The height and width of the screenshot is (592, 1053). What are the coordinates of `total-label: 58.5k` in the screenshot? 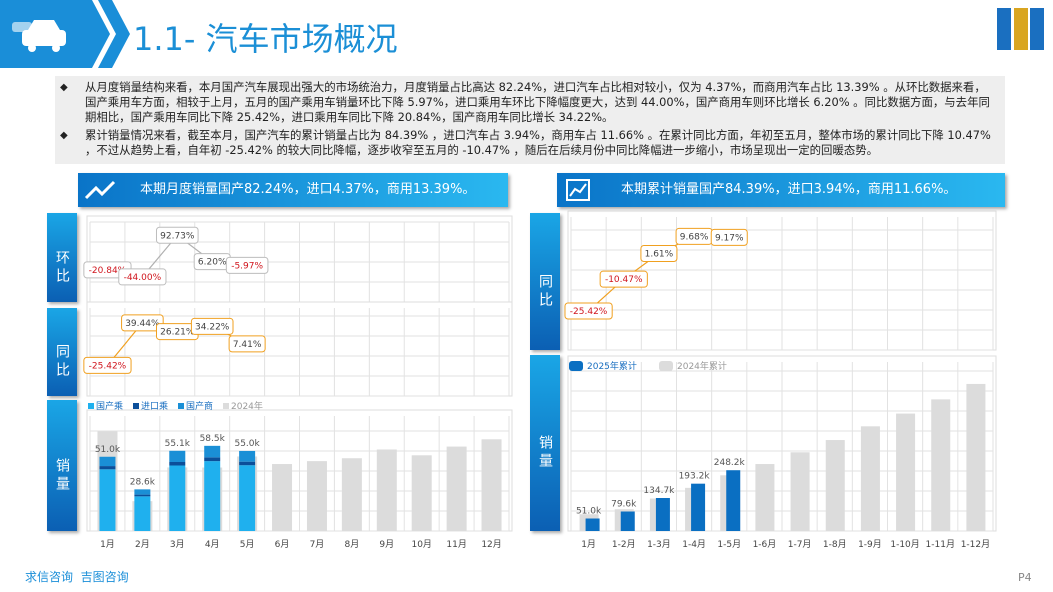 It's located at (213, 439).